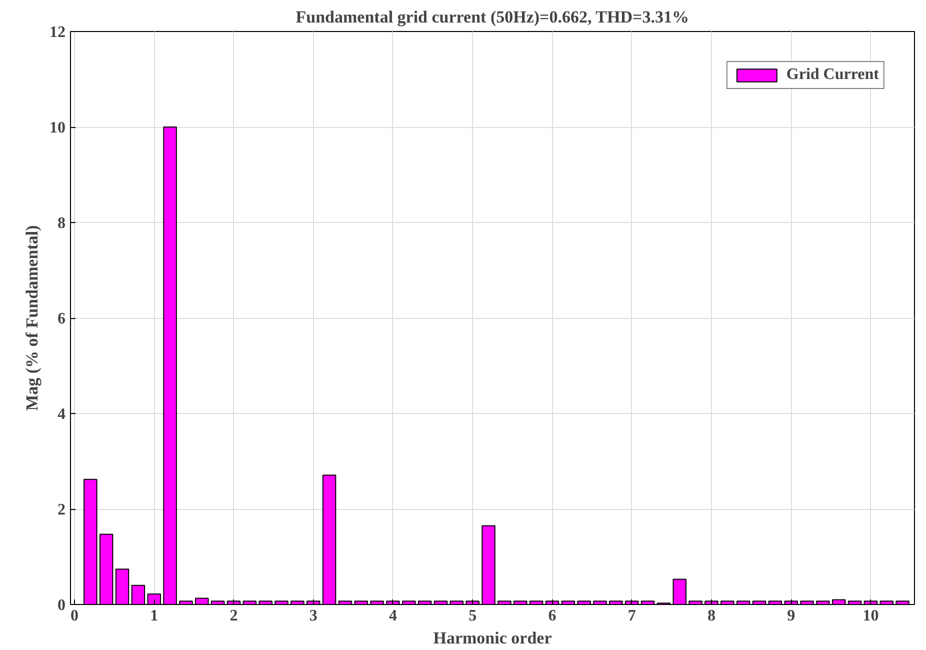 This screenshot has width=926, height=650. I want to click on x-tick-label: 2, so click(234, 616).